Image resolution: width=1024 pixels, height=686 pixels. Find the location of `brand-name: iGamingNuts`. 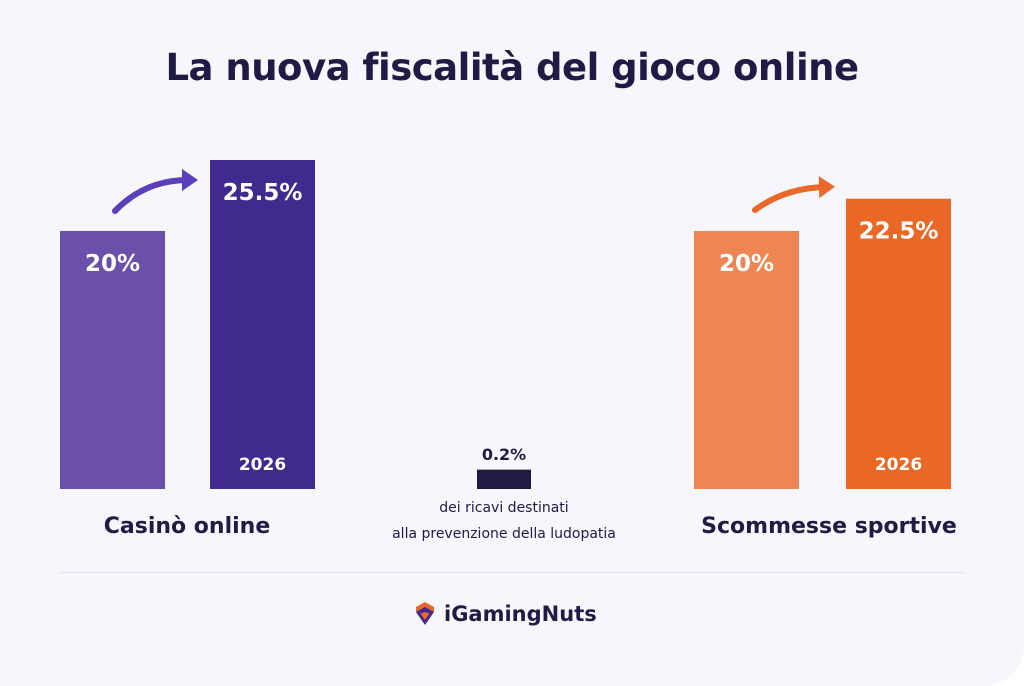

brand-name: iGamingNuts is located at coordinates (520, 614).